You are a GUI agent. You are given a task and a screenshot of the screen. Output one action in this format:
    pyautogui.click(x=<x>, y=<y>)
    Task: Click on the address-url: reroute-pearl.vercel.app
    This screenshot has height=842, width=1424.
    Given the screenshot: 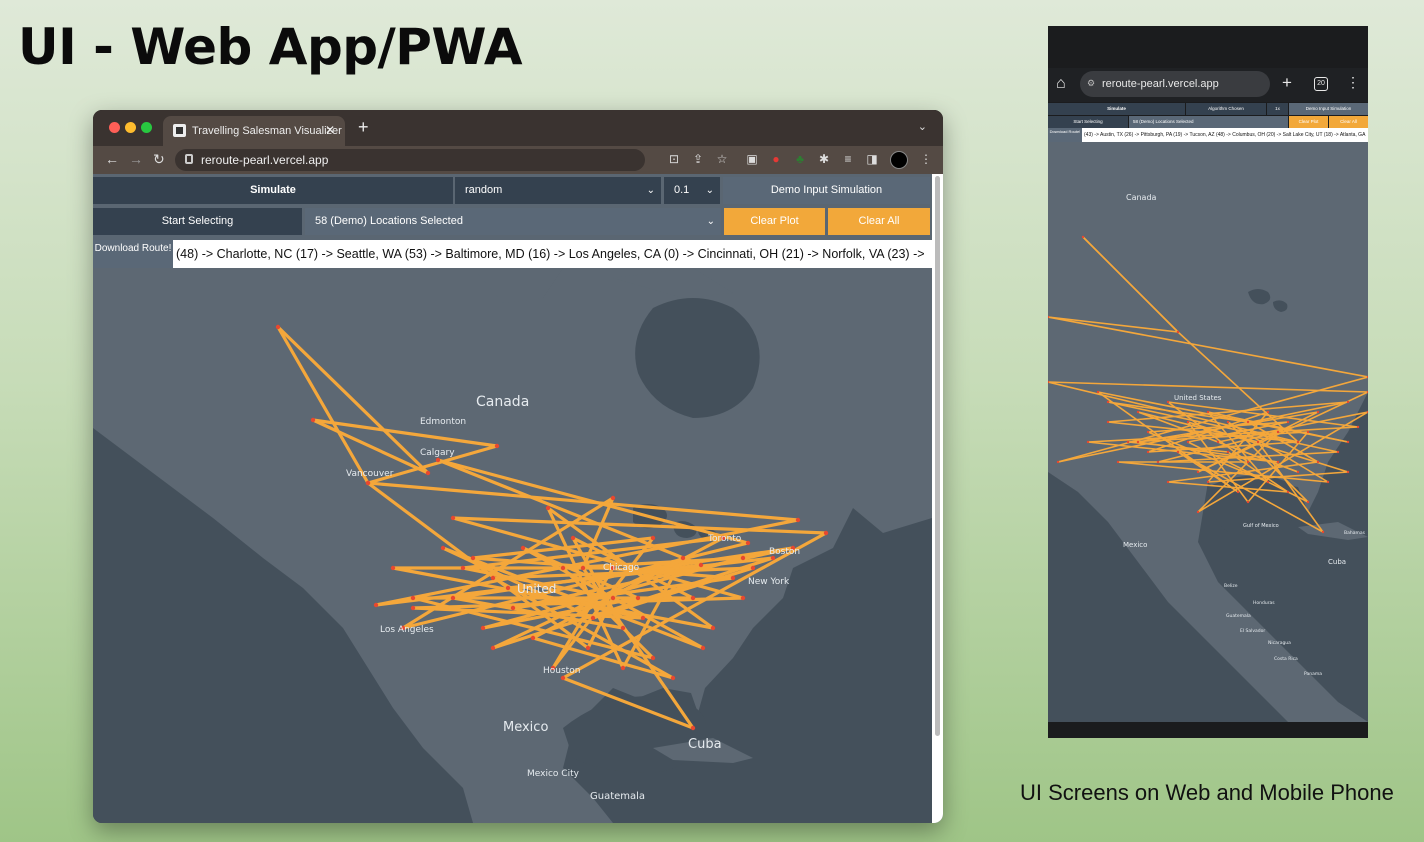 What is the action you would take?
    pyautogui.click(x=265, y=160)
    